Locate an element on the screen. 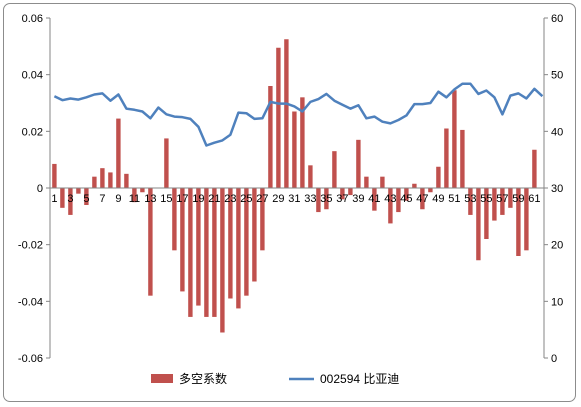 The image size is (581, 407). right-tick-label: 60 is located at coordinates (557, 19).